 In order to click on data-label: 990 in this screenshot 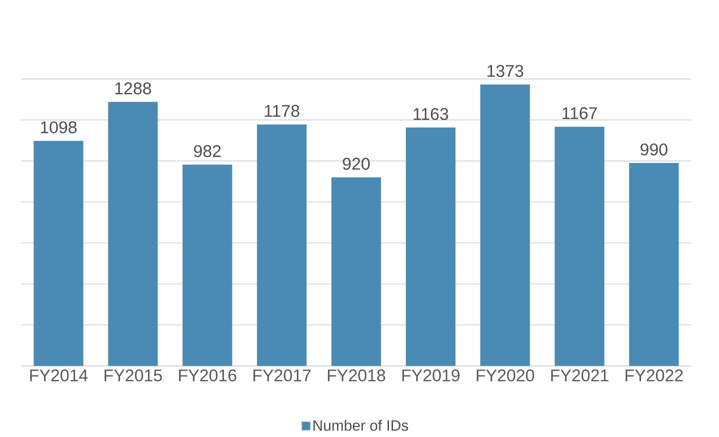, I will do `click(654, 150)`.